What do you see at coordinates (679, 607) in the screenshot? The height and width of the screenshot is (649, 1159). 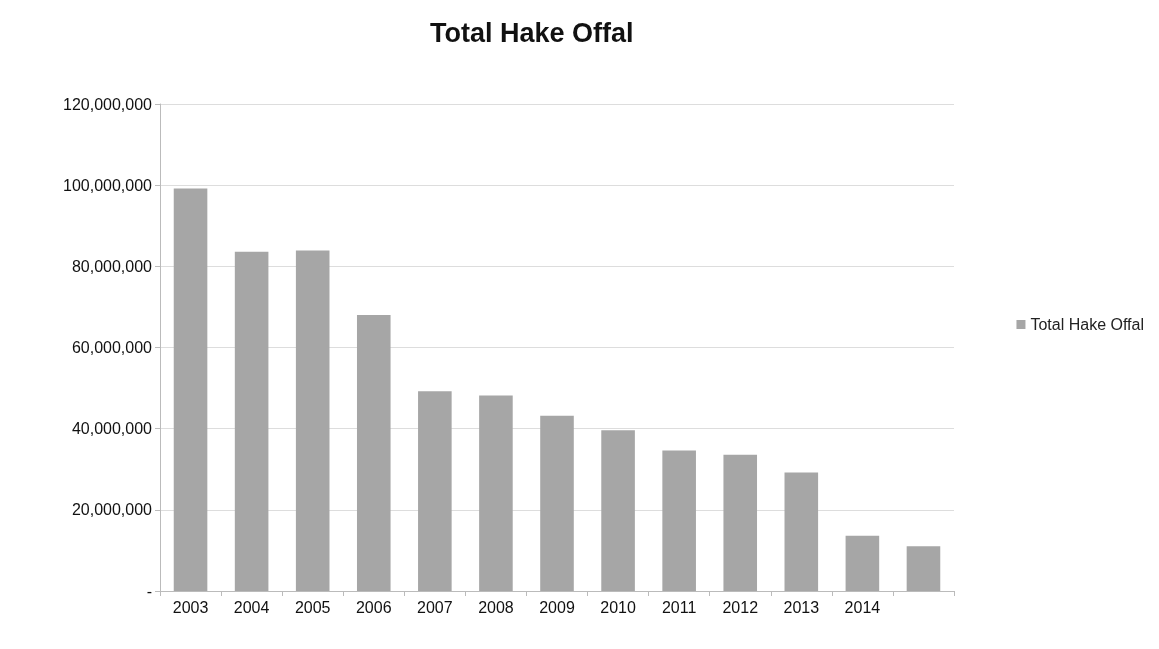 I see `x-tick-label: 2011` at bounding box center [679, 607].